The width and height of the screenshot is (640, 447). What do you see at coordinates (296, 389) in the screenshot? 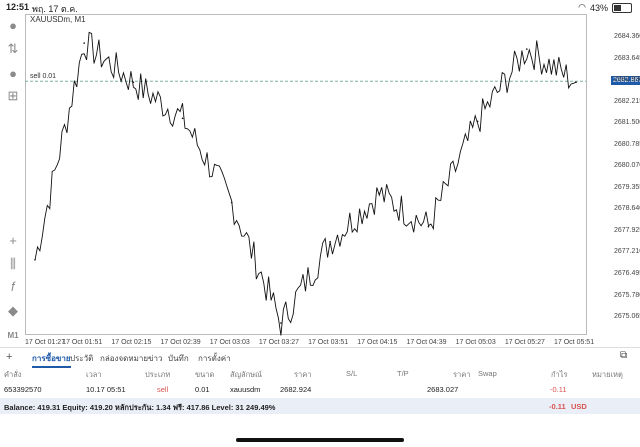
I see `order-price: 2682.924` at bounding box center [296, 389].